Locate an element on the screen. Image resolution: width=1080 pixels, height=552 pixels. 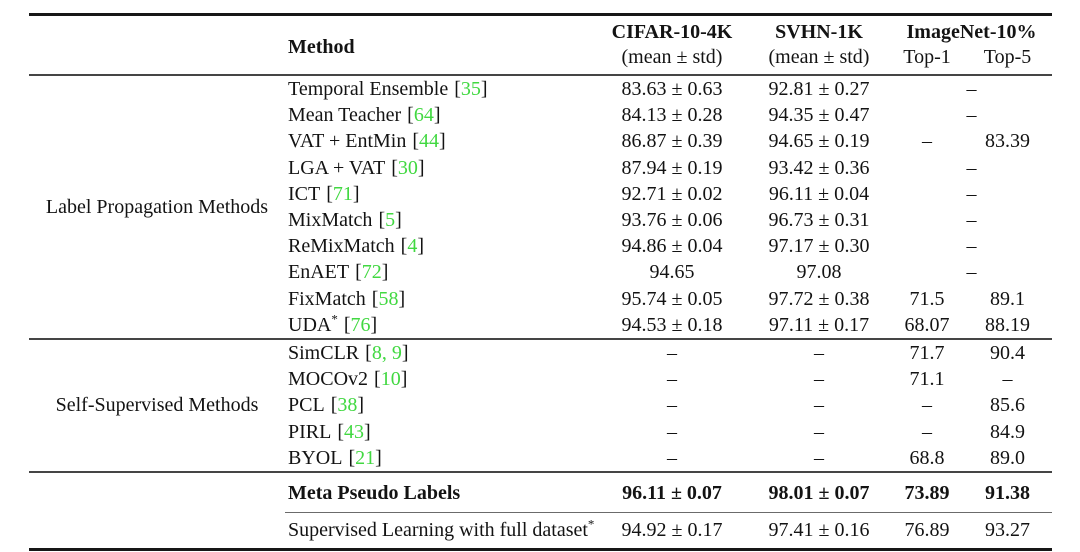
method-name: SimCLR is located at coordinates (324, 353).